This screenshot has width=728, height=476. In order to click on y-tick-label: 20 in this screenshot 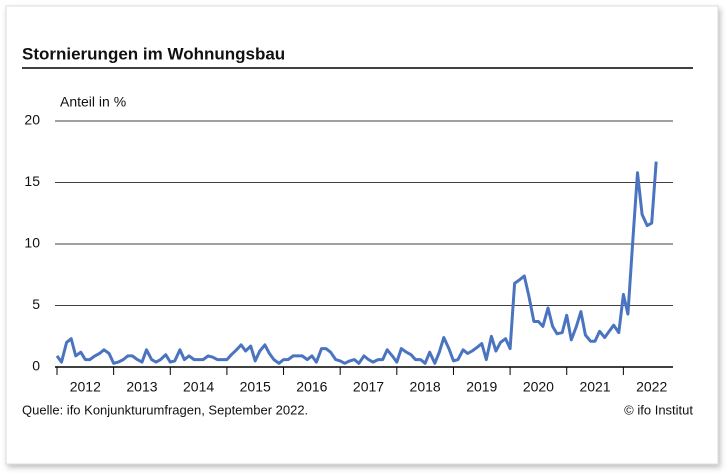, I will do `click(32, 120)`.